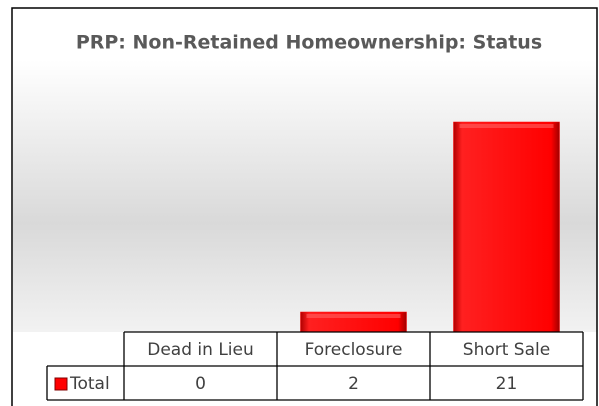 This screenshot has width=599, height=406. Describe the element at coordinates (507, 384) in the screenshot. I see `table-value: 21` at that location.